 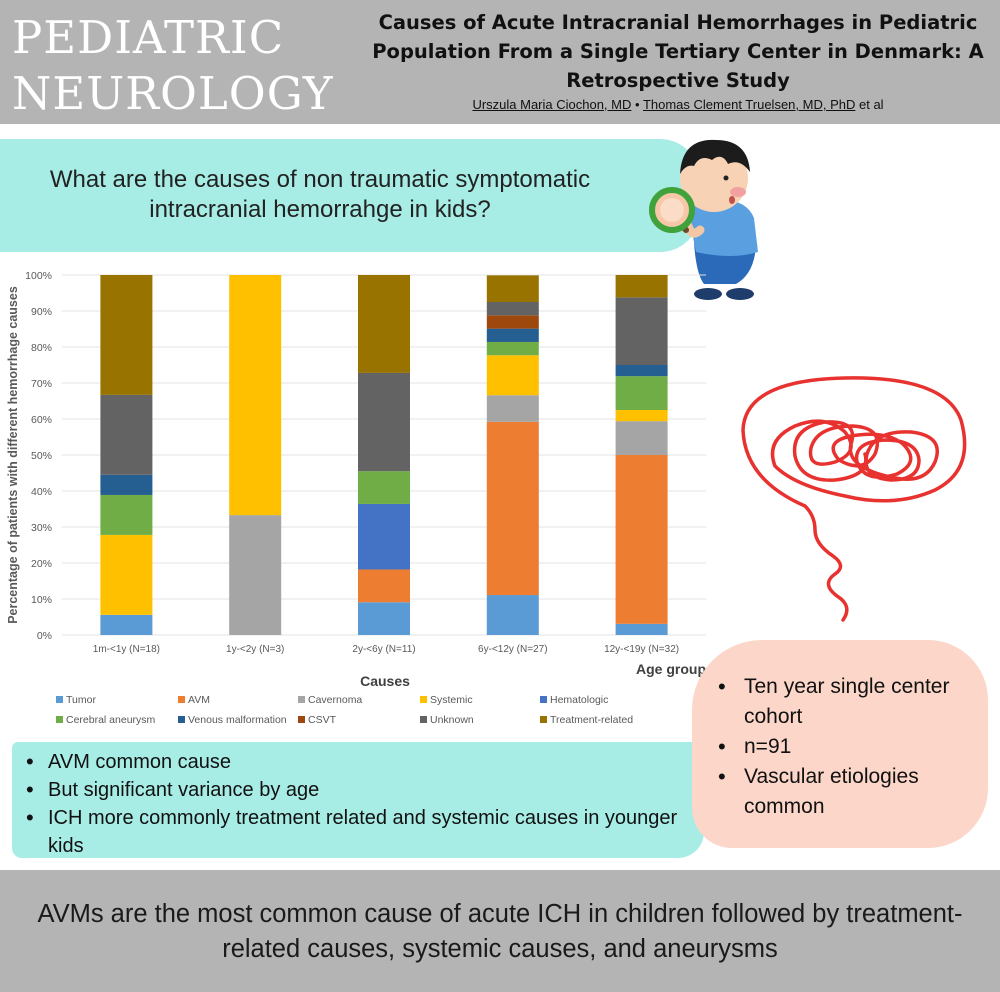 I want to click on legend-label: Treatment-related, so click(x=591, y=720).